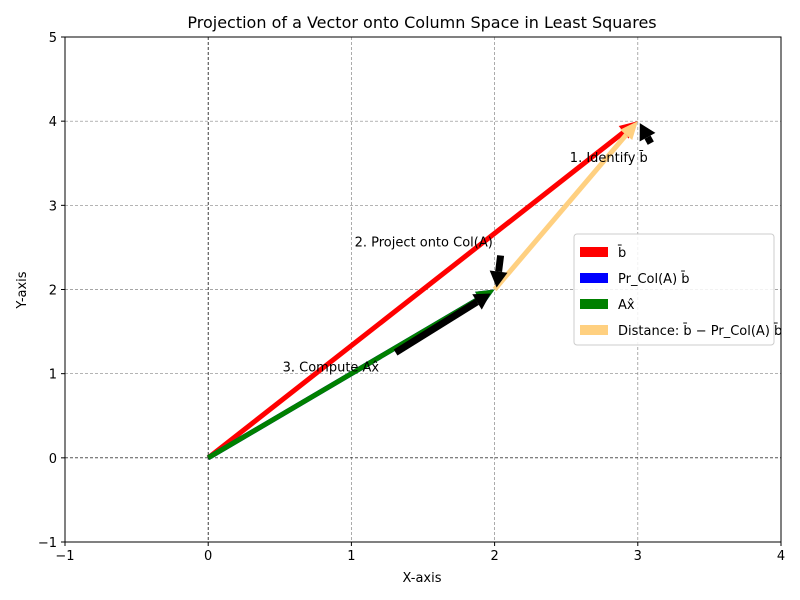 This screenshot has width=800, height=600. I want to click on x-axis-label: X-axis, so click(422, 578).